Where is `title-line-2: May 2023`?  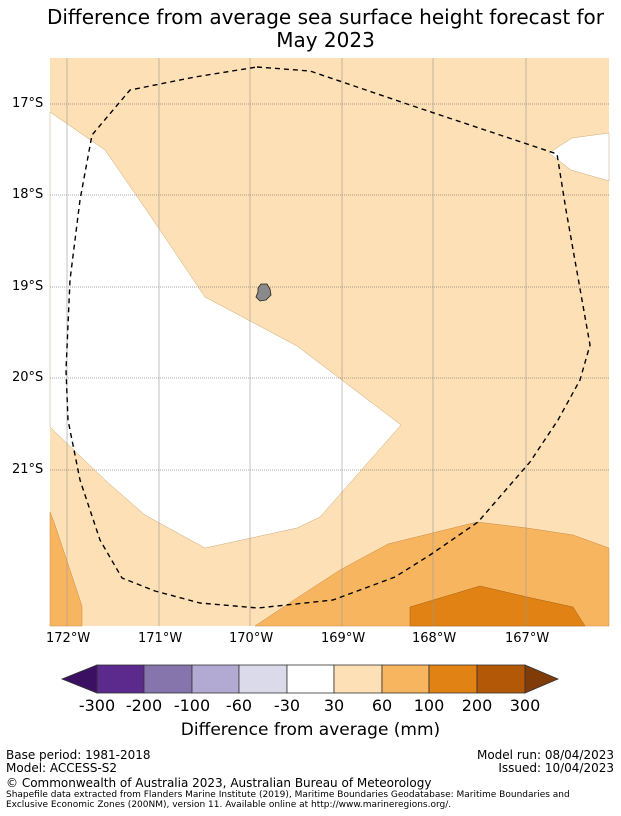 title-line-2: May 2023 is located at coordinates (325, 40).